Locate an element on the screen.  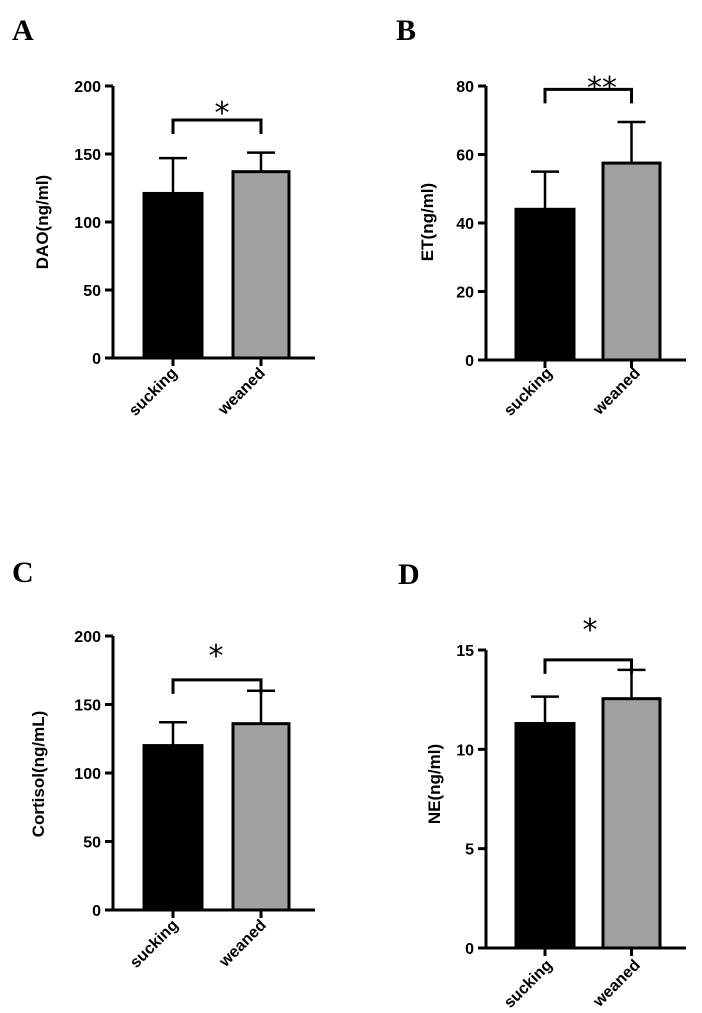
y-tick-label: 80 is located at coordinates (465, 87).